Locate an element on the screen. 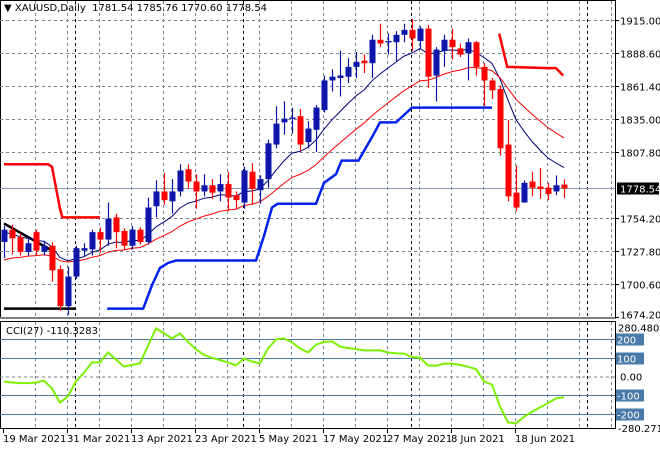  cci-level-badge is located at coordinates (630, 395).